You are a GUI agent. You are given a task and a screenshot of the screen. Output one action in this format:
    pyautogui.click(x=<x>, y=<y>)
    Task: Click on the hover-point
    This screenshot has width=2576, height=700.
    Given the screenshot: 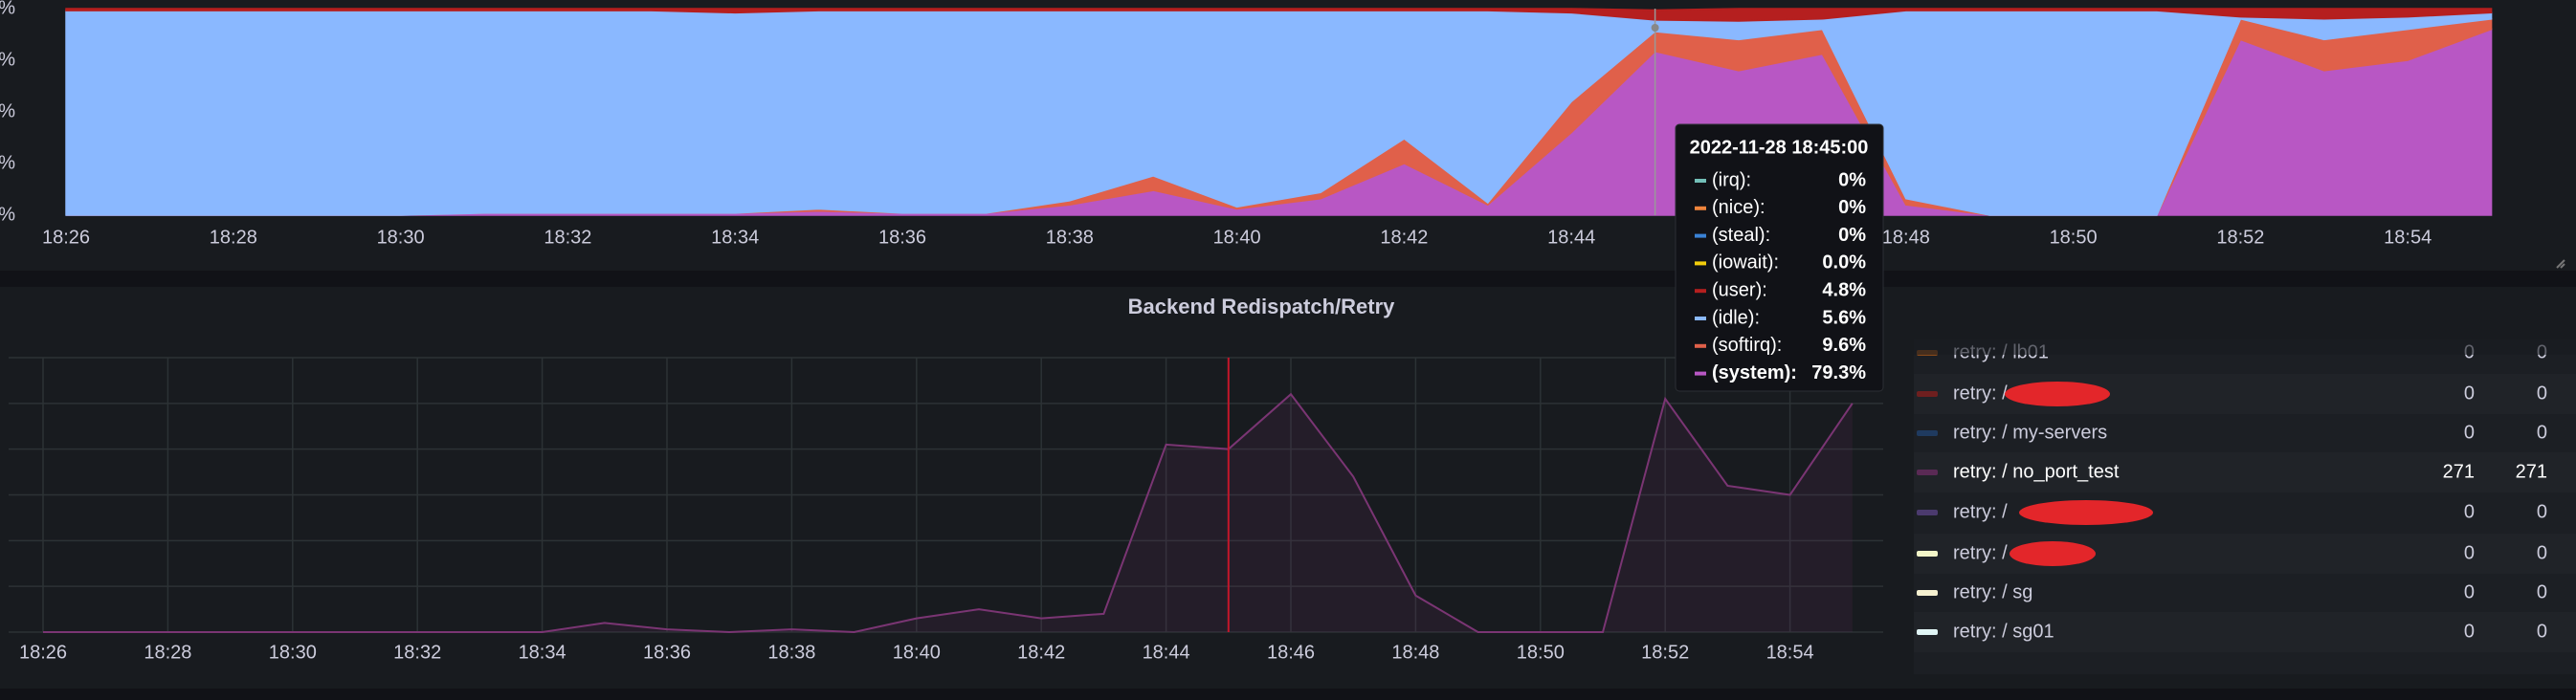 What is the action you would take?
    pyautogui.click(x=1655, y=28)
    